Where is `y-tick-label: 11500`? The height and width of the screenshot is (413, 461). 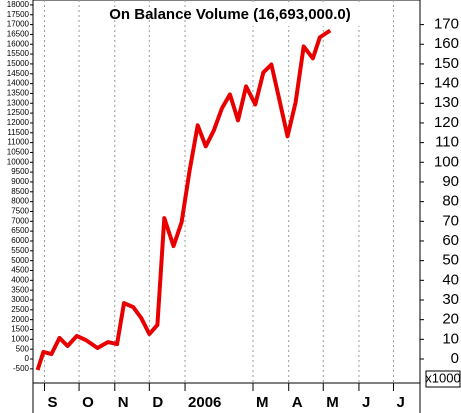
y-tick-label: 11500 is located at coordinates (18, 132).